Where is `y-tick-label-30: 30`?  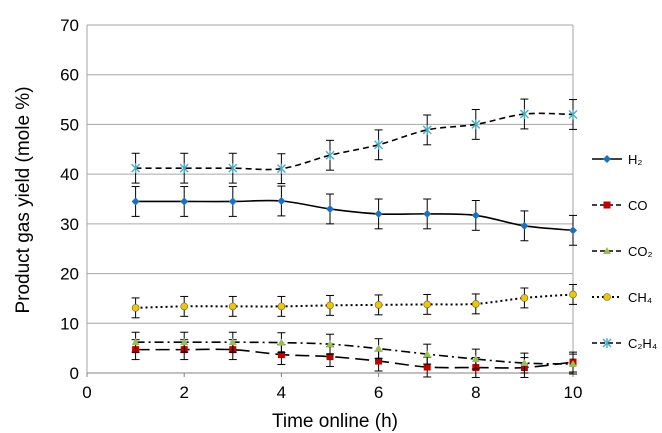 y-tick-label-30: 30 is located at coordinates (69, 224).